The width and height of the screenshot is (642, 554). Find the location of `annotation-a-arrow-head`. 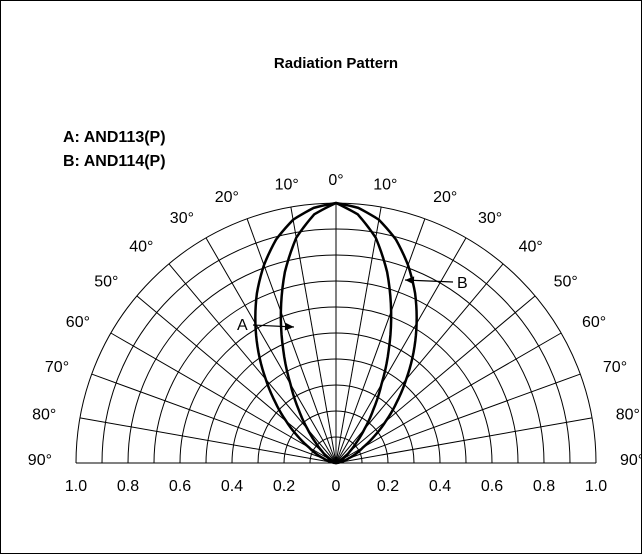

annotation-a-arrow-head is located at coordinates (289, 326).